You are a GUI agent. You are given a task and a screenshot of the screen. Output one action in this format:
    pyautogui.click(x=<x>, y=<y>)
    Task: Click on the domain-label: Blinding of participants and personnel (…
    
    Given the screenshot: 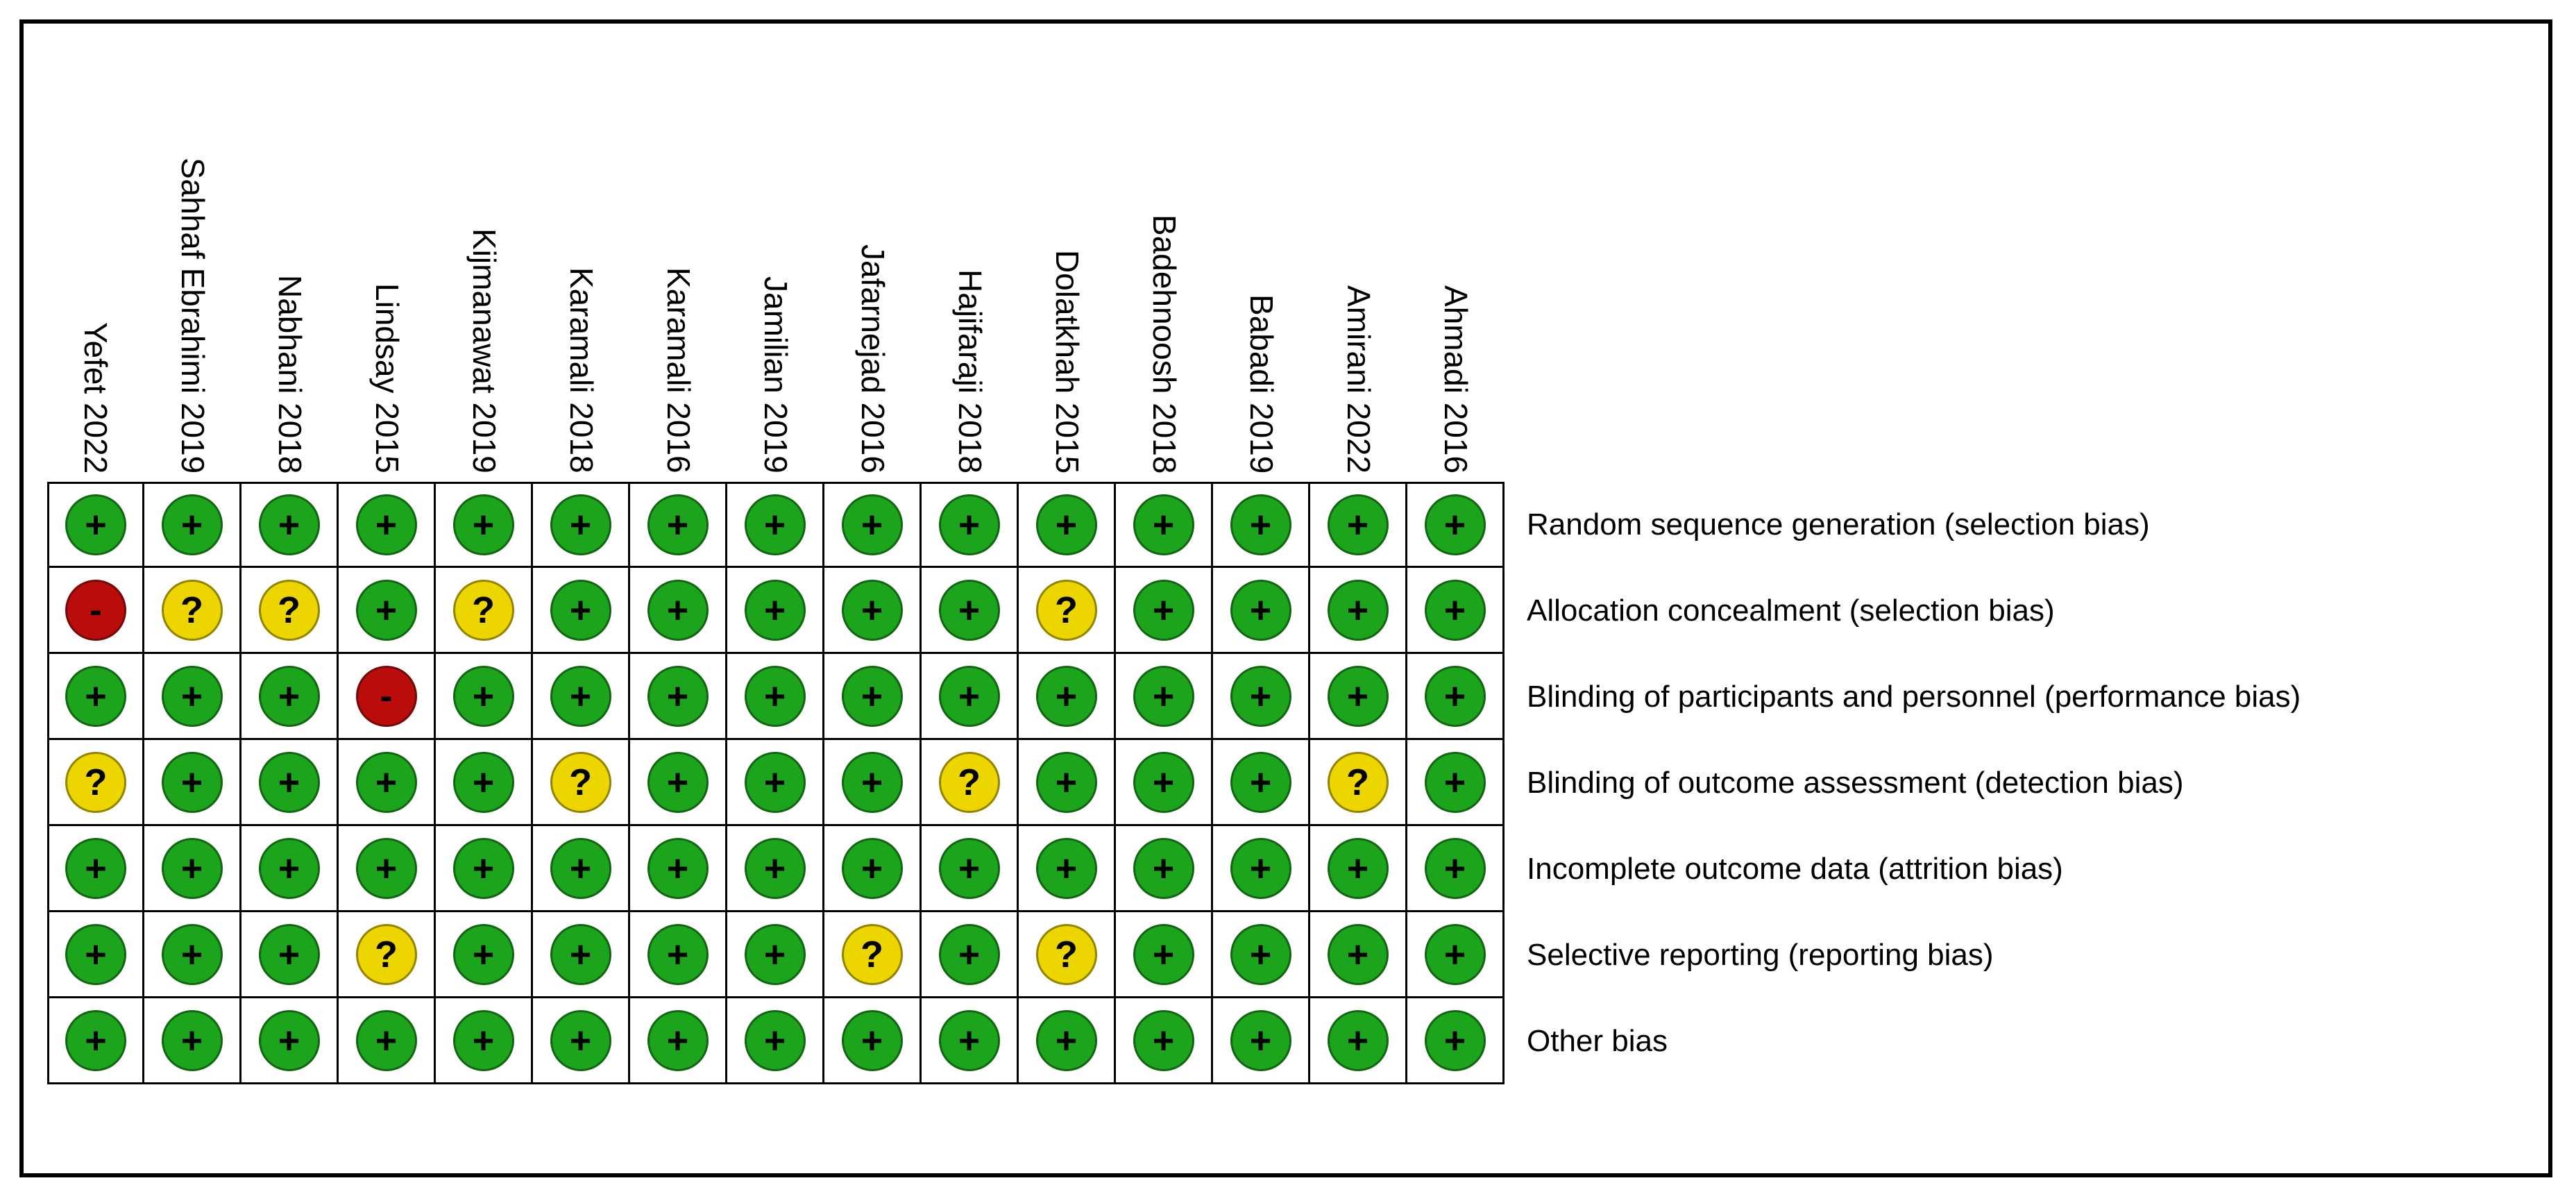 What is the action you would take?
    pyautogui.click(x=1914, y=697)
    